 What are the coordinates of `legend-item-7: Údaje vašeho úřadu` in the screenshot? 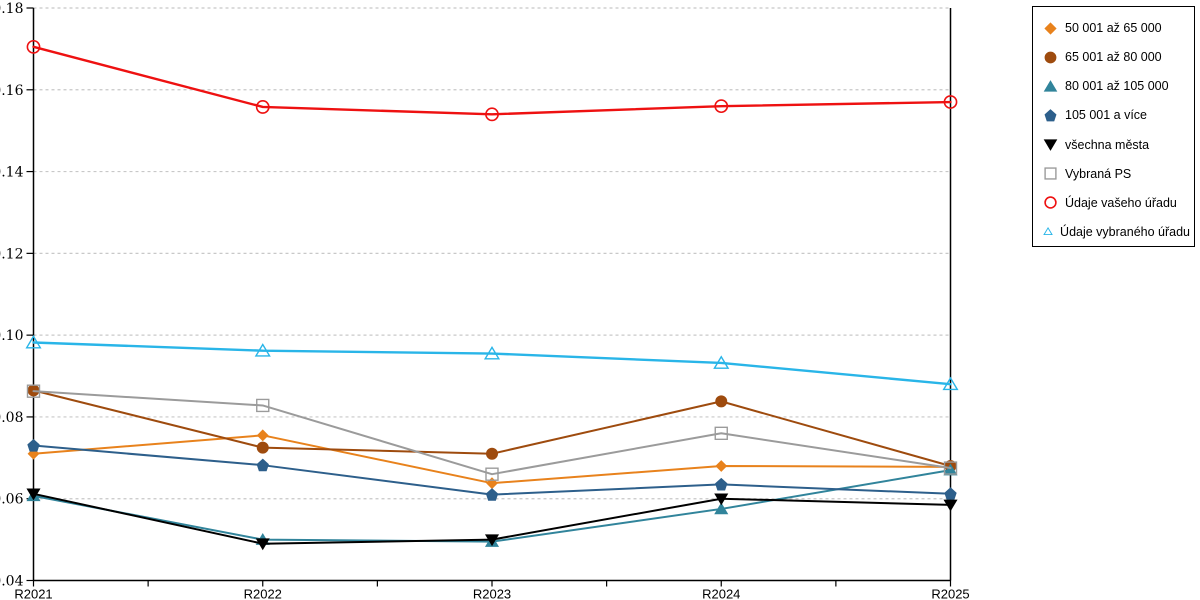 It's located at (1116, 203).